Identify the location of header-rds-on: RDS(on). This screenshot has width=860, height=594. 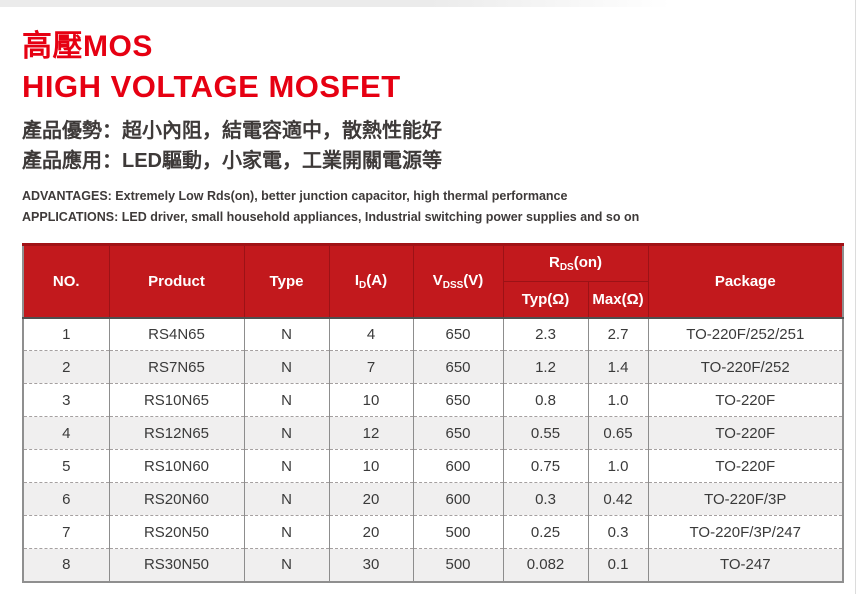
(575, 262).